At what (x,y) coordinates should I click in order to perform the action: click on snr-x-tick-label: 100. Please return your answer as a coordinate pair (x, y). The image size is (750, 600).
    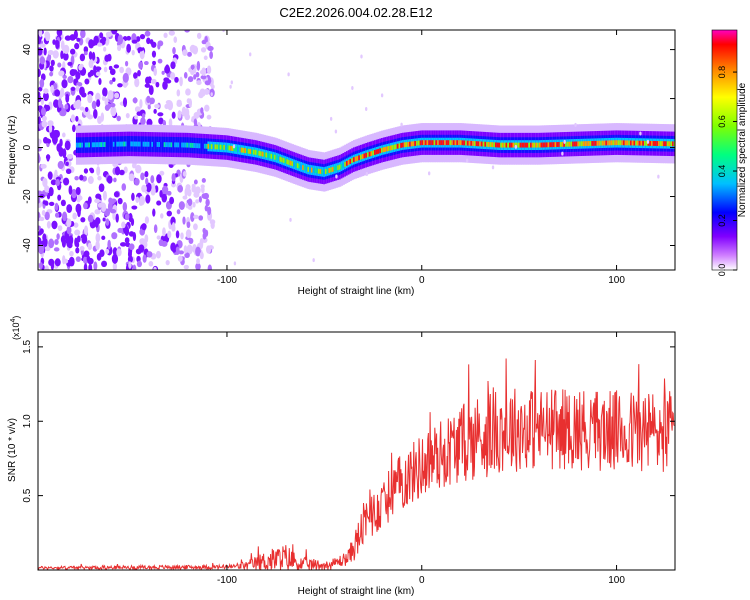
    Looking at the image, I should click on (616, 580).